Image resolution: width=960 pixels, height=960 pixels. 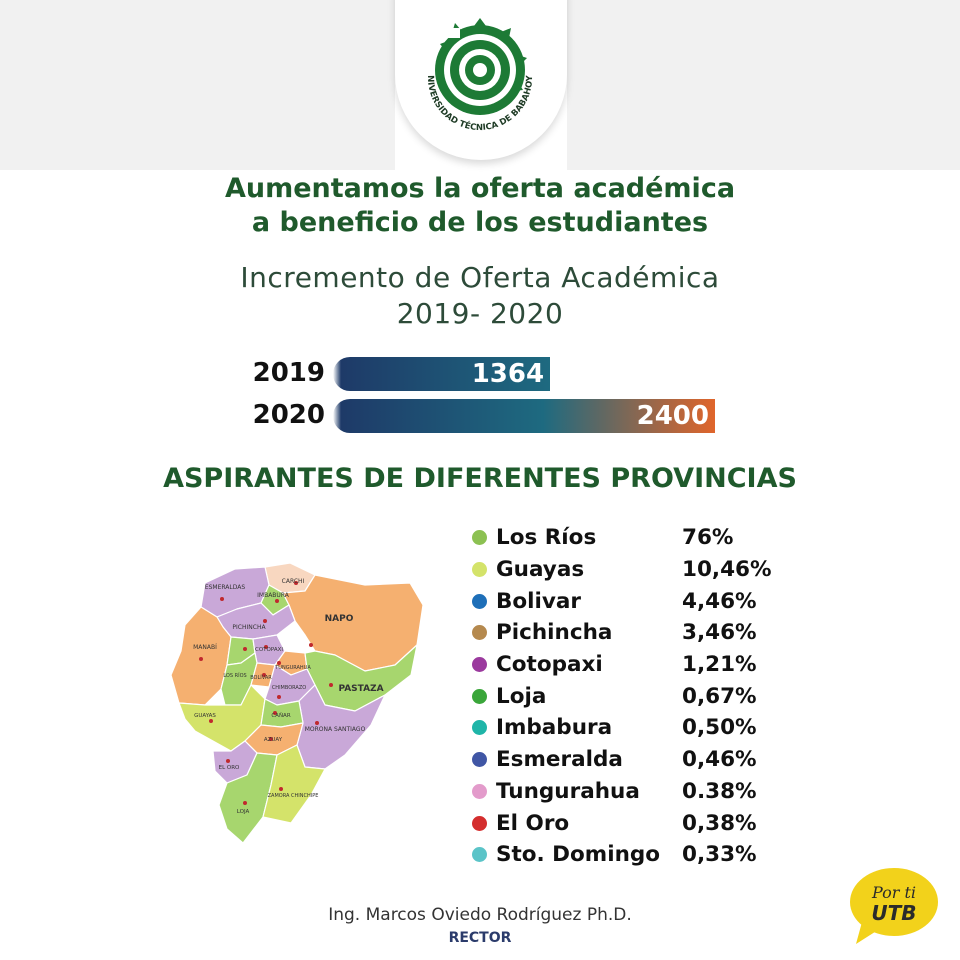 I want to click on legend-row: El Oro 0,38%, so click(x=632, y=823).